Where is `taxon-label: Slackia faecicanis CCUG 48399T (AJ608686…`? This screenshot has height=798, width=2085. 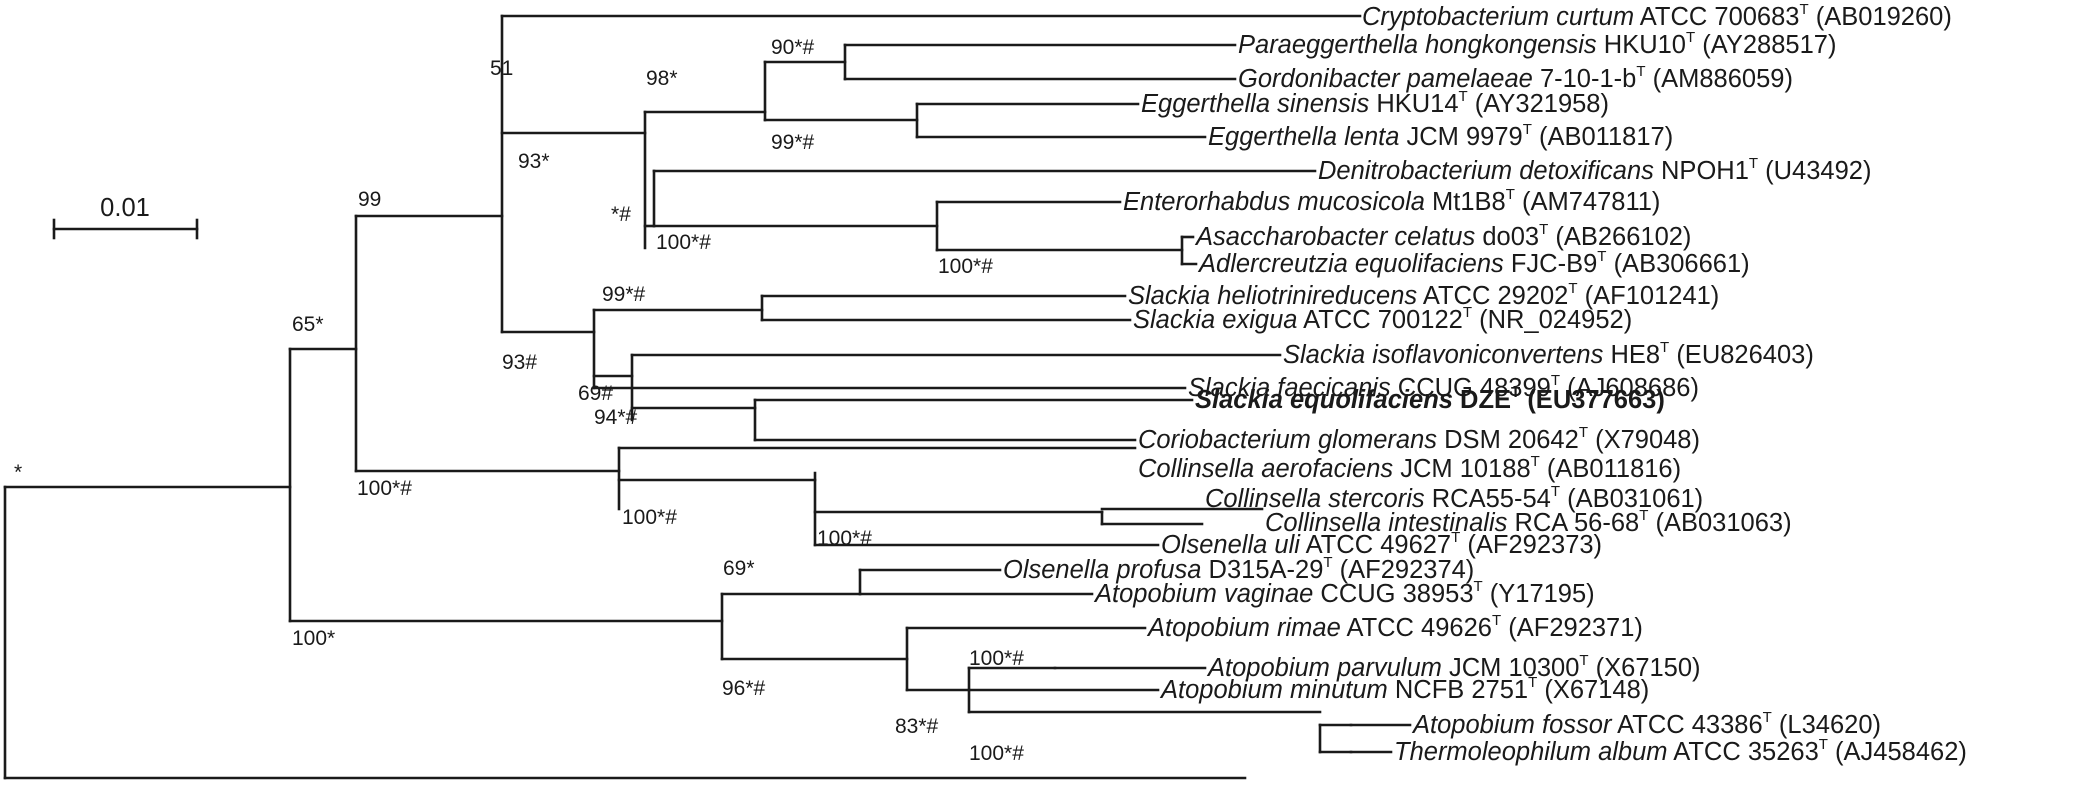
taxon-label: Slackia faecicanis CCUG 48399T (AJ608686… is located at coordinates (1443, 382).